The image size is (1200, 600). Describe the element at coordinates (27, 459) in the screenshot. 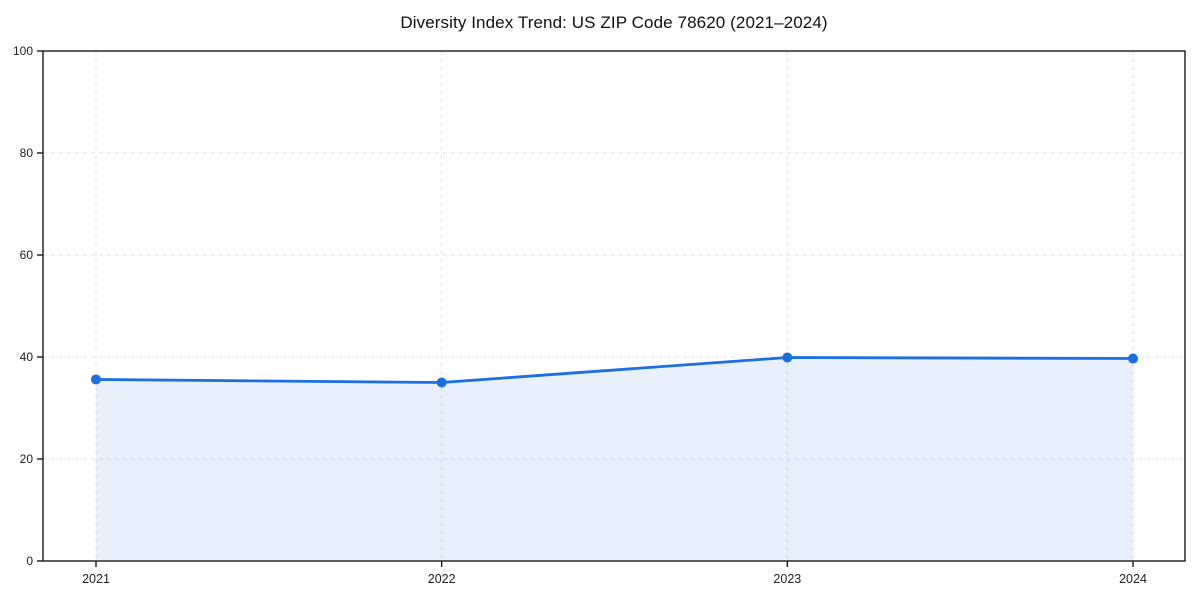

I see `y-tick-label: 20` at that location.